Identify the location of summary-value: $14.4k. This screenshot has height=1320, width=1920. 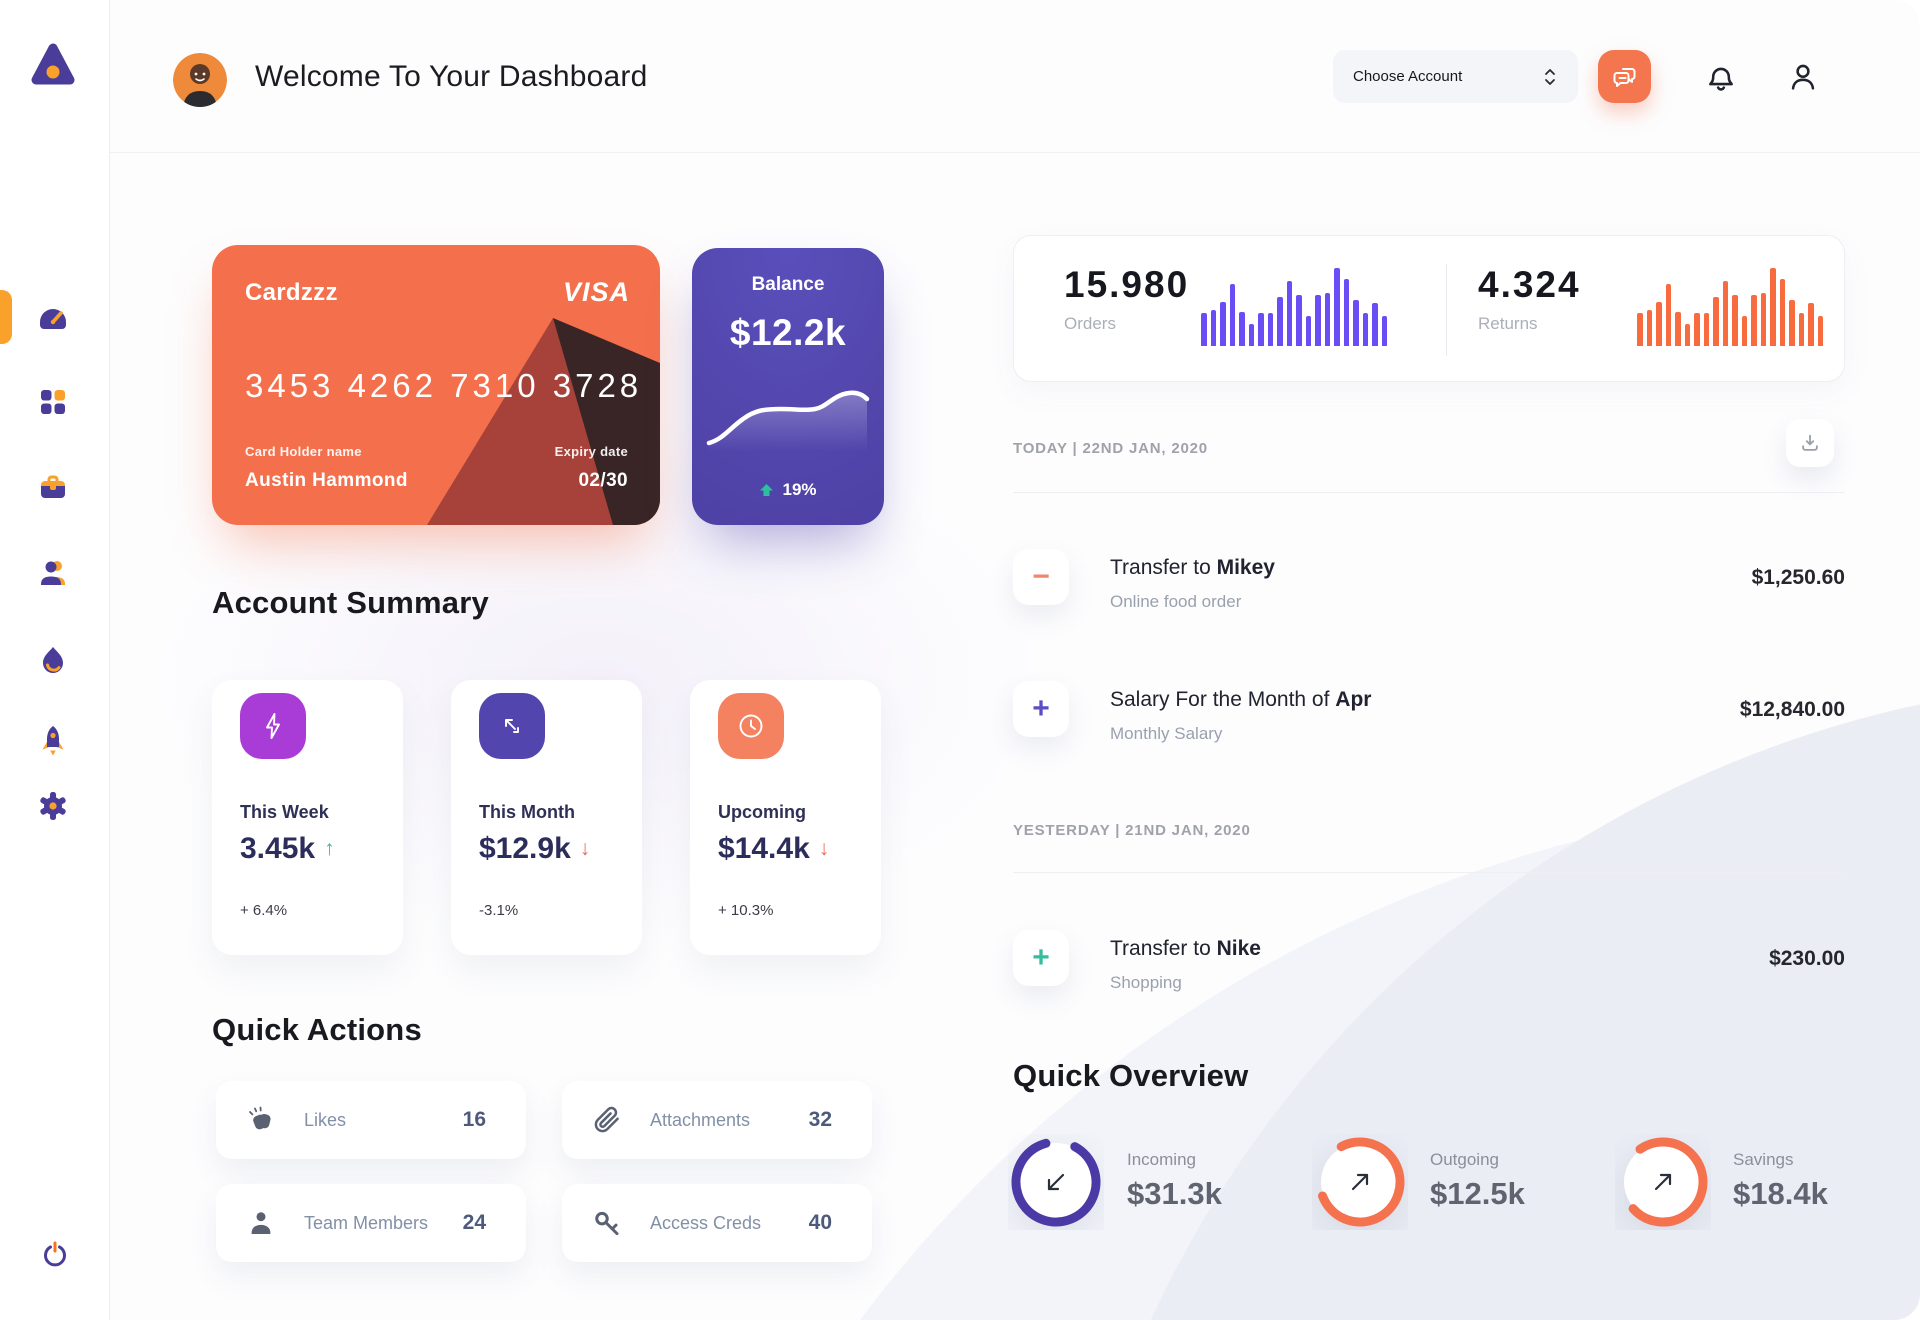
(764, 848).